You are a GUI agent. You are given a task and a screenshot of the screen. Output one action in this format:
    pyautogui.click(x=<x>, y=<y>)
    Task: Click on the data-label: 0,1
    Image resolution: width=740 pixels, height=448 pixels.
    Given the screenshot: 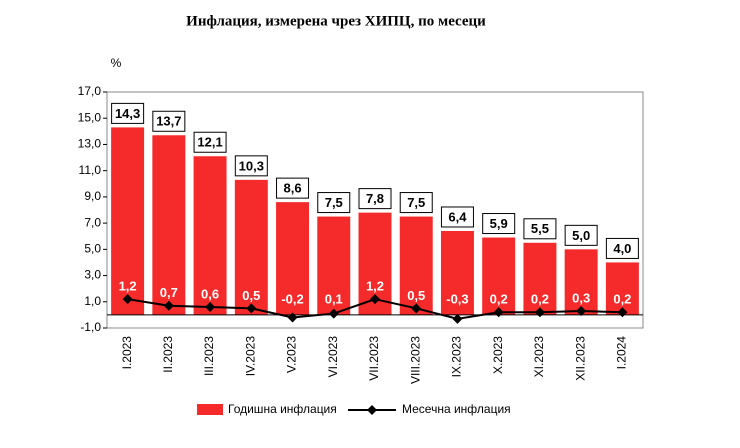 What is the action you would take?
    pyautogui.click(x=334, y=298)
    